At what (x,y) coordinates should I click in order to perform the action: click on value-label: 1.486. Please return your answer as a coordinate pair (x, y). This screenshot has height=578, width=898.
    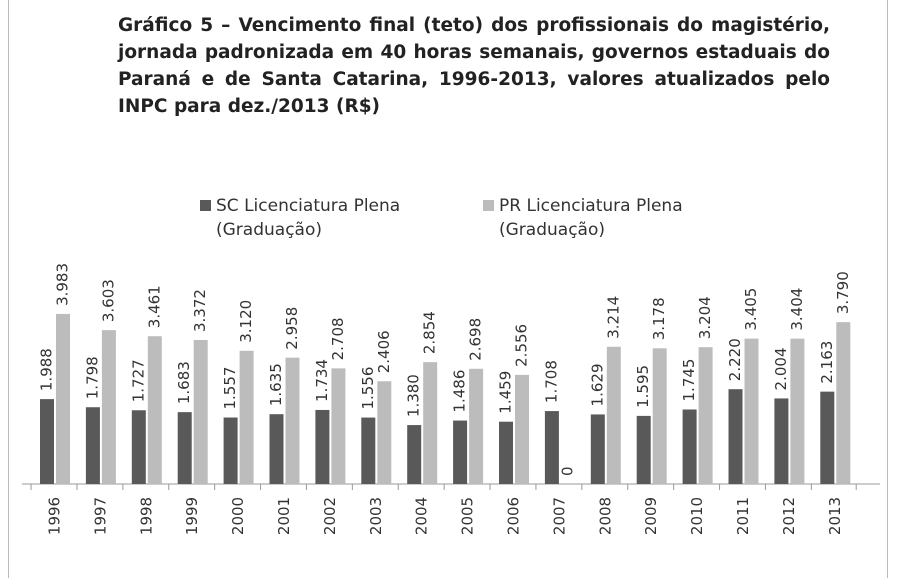
    Looking at the image, I should click on (460, 391).